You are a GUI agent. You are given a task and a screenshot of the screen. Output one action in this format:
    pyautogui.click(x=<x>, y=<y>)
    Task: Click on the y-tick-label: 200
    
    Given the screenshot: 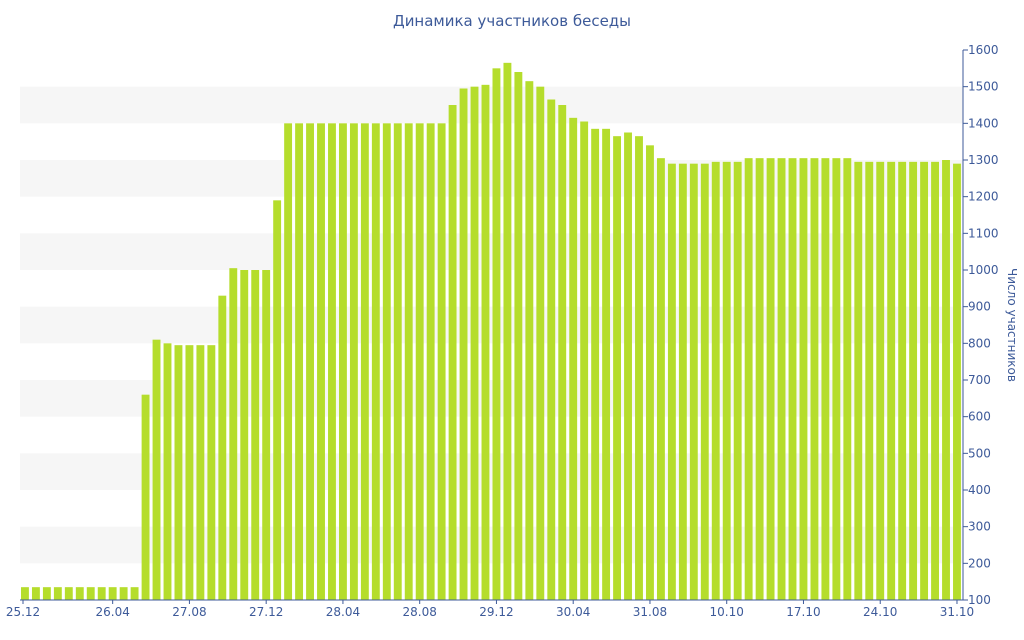 What is the action you would take?
    pyautogui.click(x=979, y=563)
    